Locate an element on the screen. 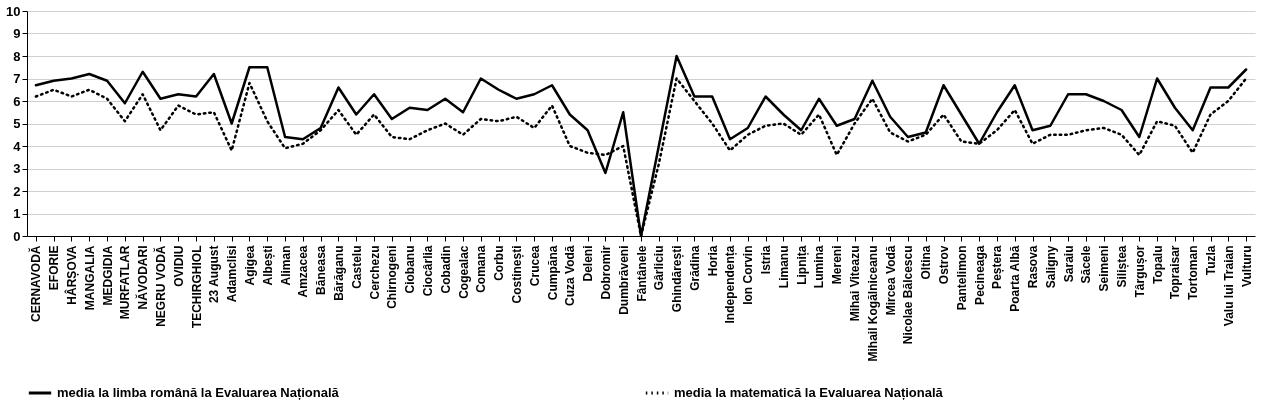  y-tick-label: 10 is located at coordinates (13, 11).